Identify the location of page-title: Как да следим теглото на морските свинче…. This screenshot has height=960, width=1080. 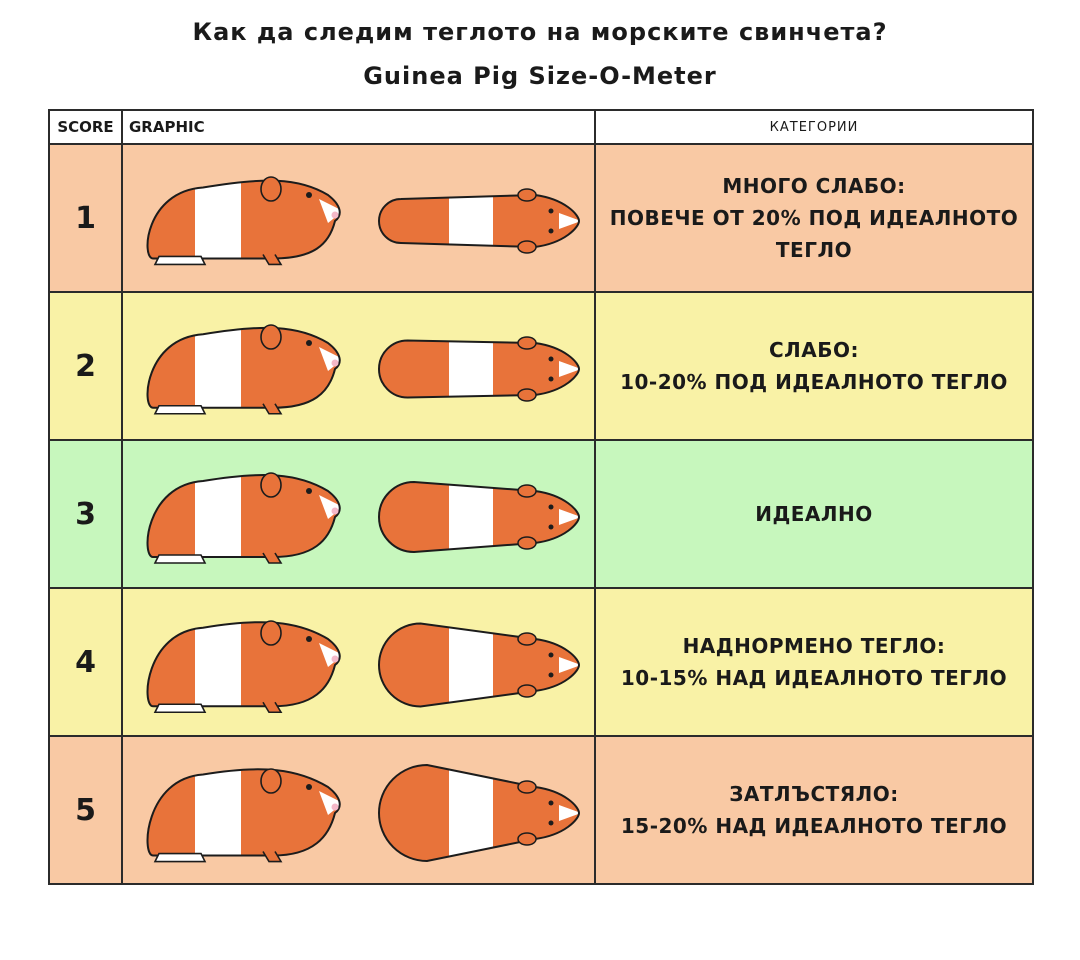
(540, 32).